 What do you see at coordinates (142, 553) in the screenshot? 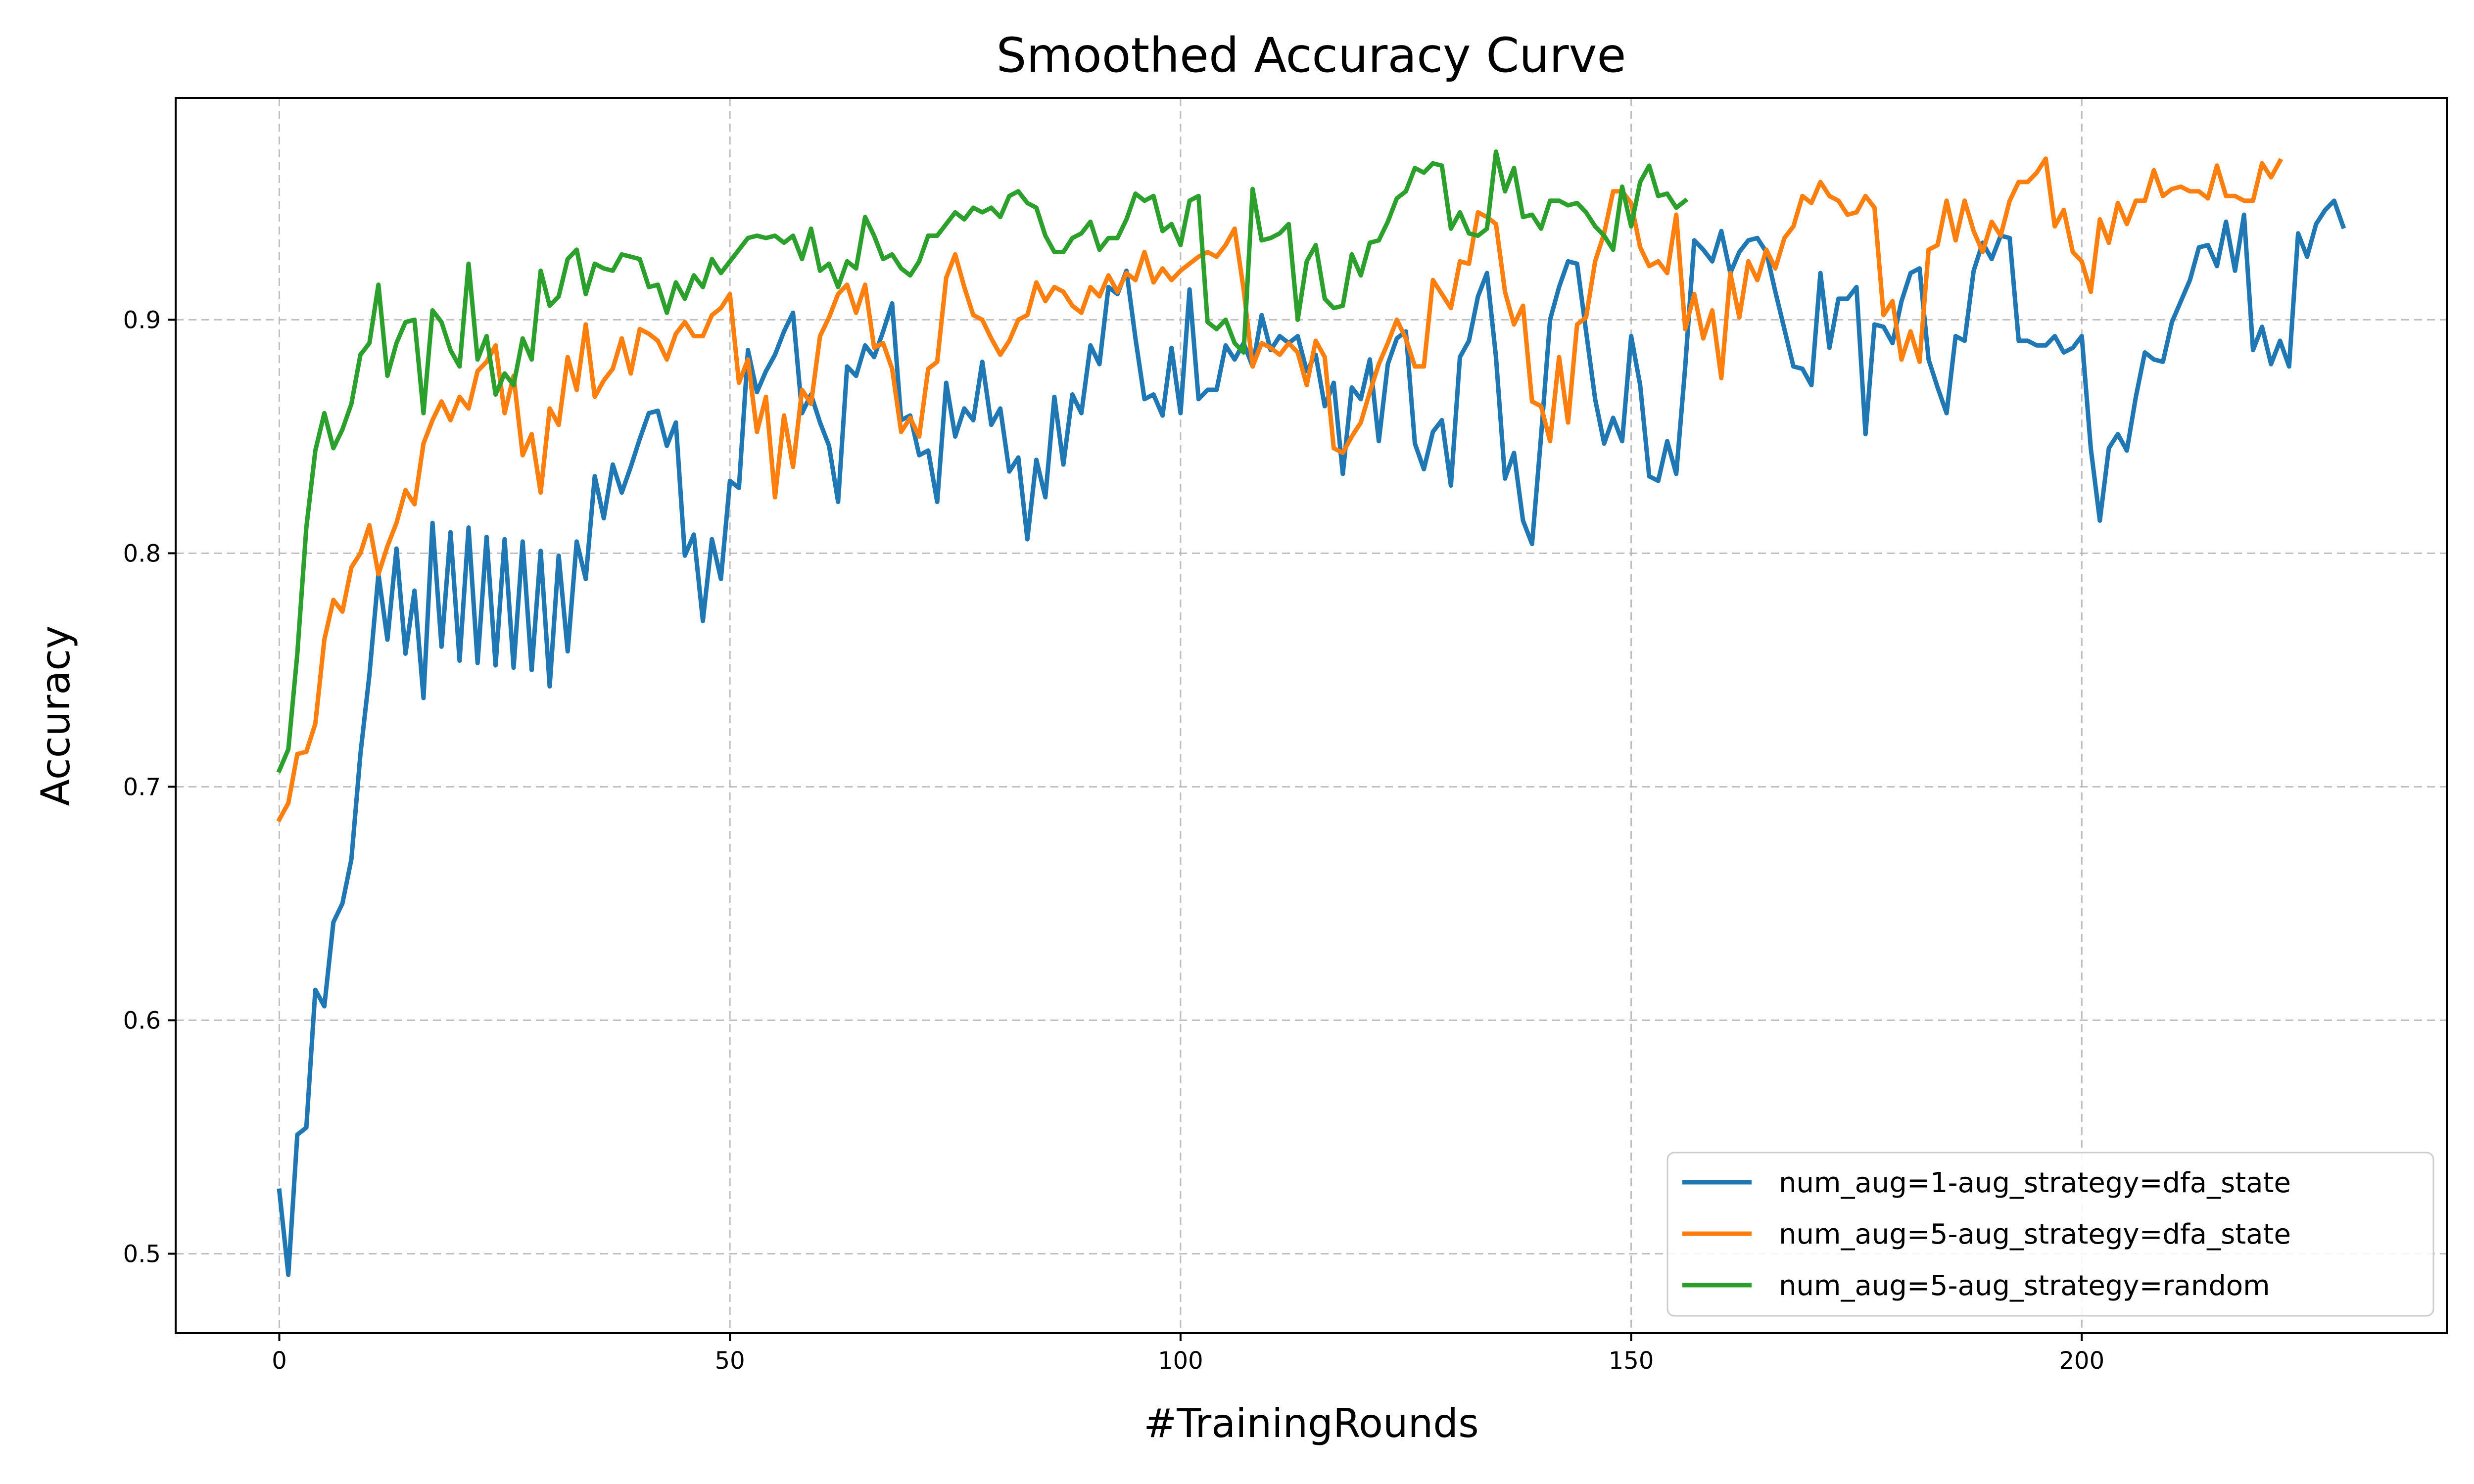
I see `y-tick-label: 0.8` at bounding box center [142, 553].